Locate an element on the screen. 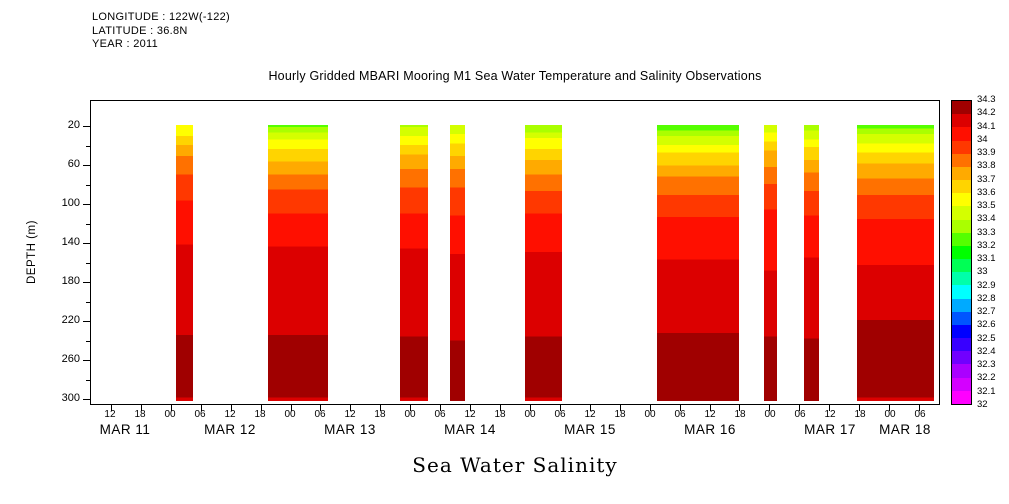 The height and width of the screenshot is (504, 1009). y-tick-label: 260 is located at coordinates (70, 359).